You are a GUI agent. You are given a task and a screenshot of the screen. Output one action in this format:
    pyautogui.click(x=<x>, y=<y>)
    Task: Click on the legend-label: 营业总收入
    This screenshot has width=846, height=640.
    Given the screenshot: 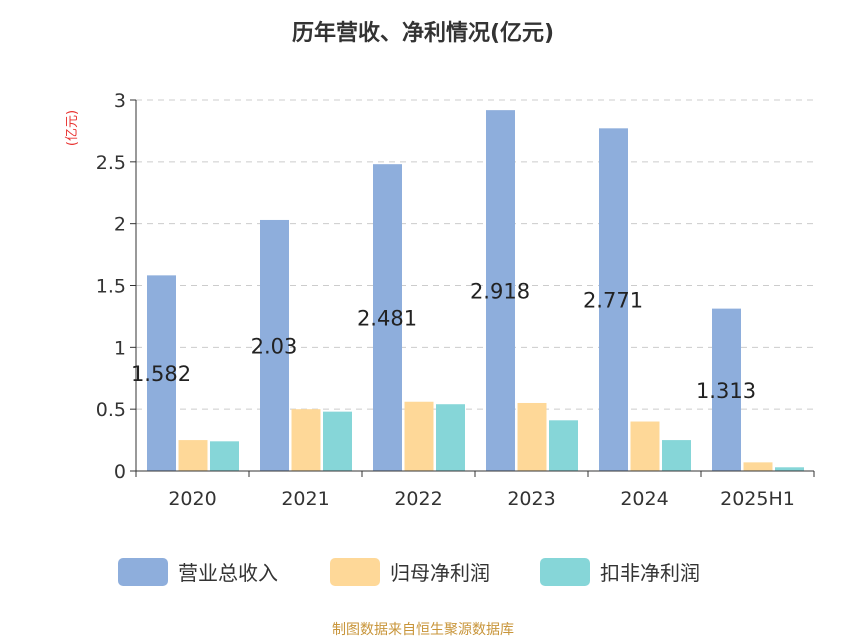 What is the action you would take?
    pyautogui.click(x=228, y=573)
    